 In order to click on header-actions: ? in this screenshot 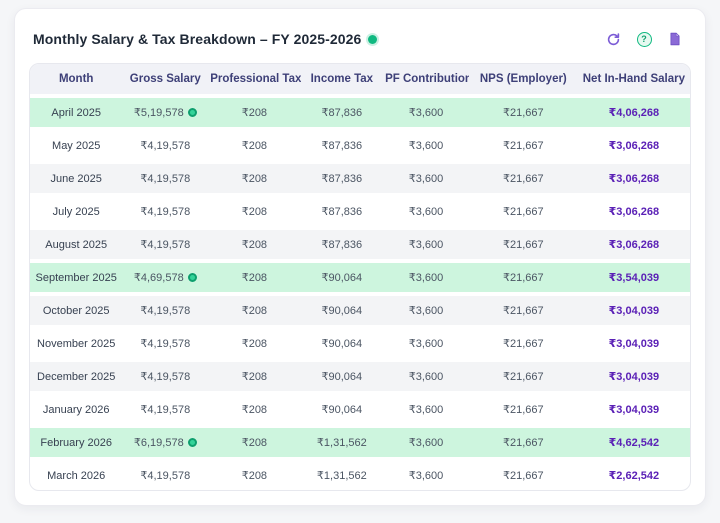, I will do `click(644, 39)`.